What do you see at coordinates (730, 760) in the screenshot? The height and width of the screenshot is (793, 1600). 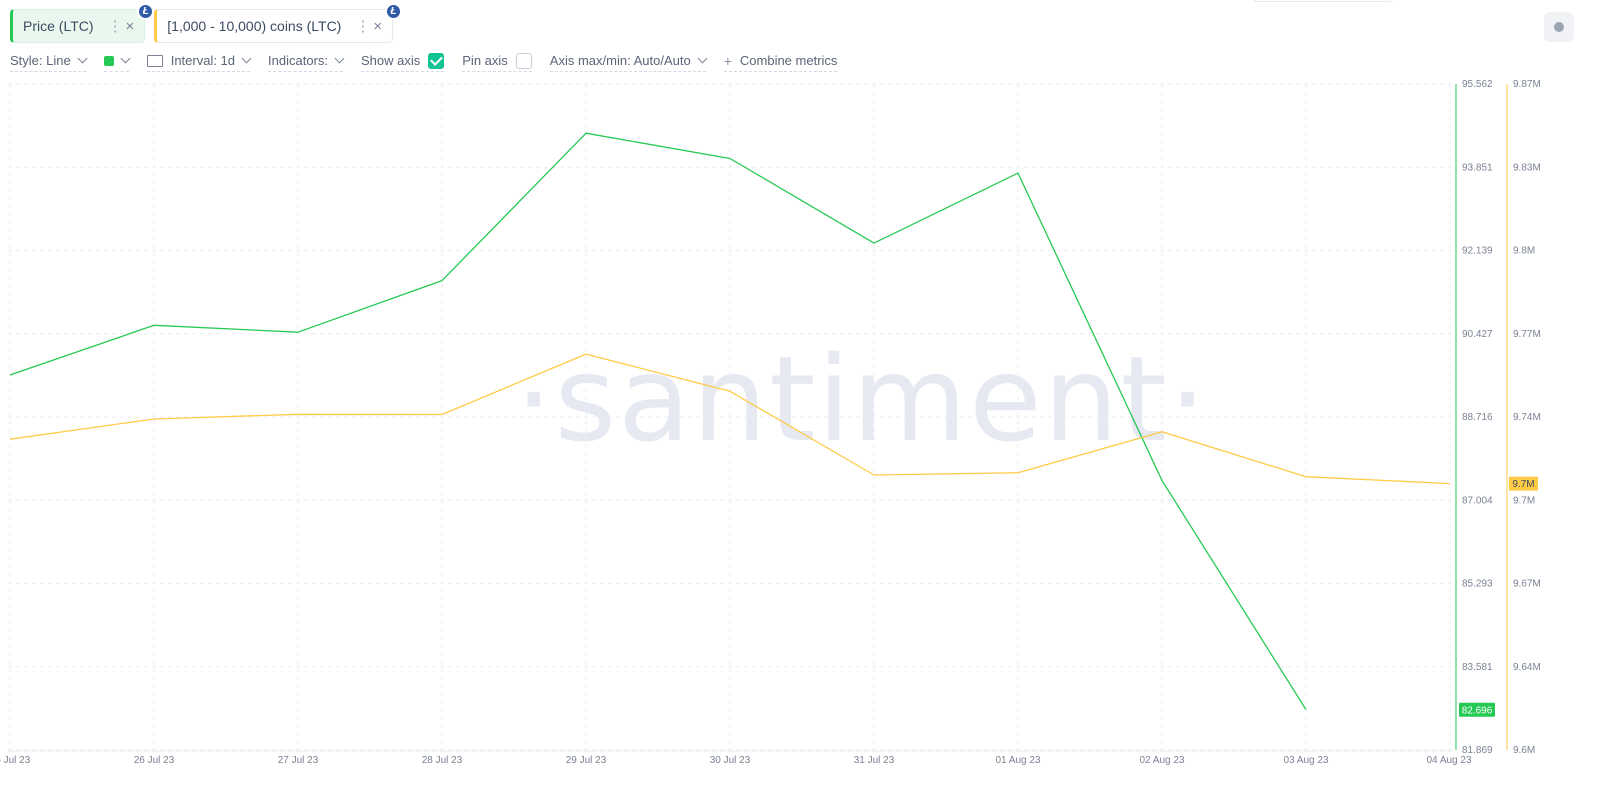 I see `x-tick-label: 30 Jul 23` at bounding box center [730, 760].